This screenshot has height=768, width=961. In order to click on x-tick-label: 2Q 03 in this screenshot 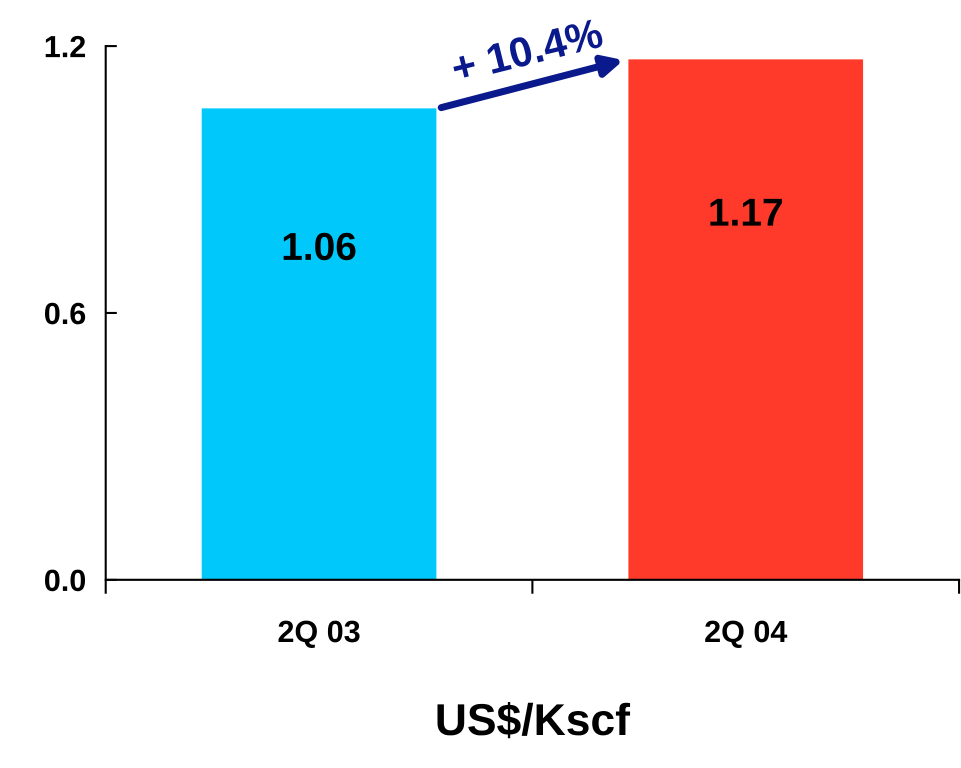, I will do `click(319, 634)`.